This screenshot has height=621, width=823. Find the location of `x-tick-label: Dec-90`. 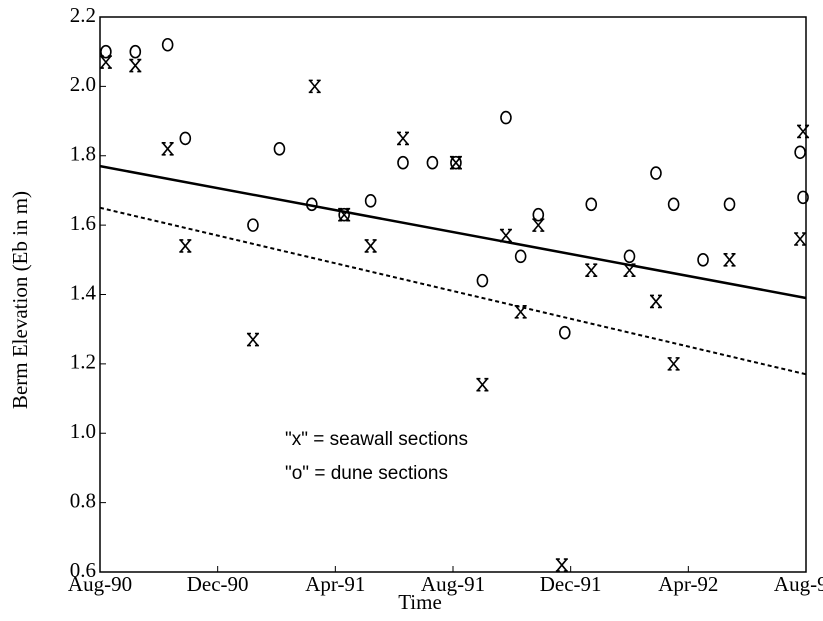

x-tick-label: Dec-90 is located at coordinates (218, 584).